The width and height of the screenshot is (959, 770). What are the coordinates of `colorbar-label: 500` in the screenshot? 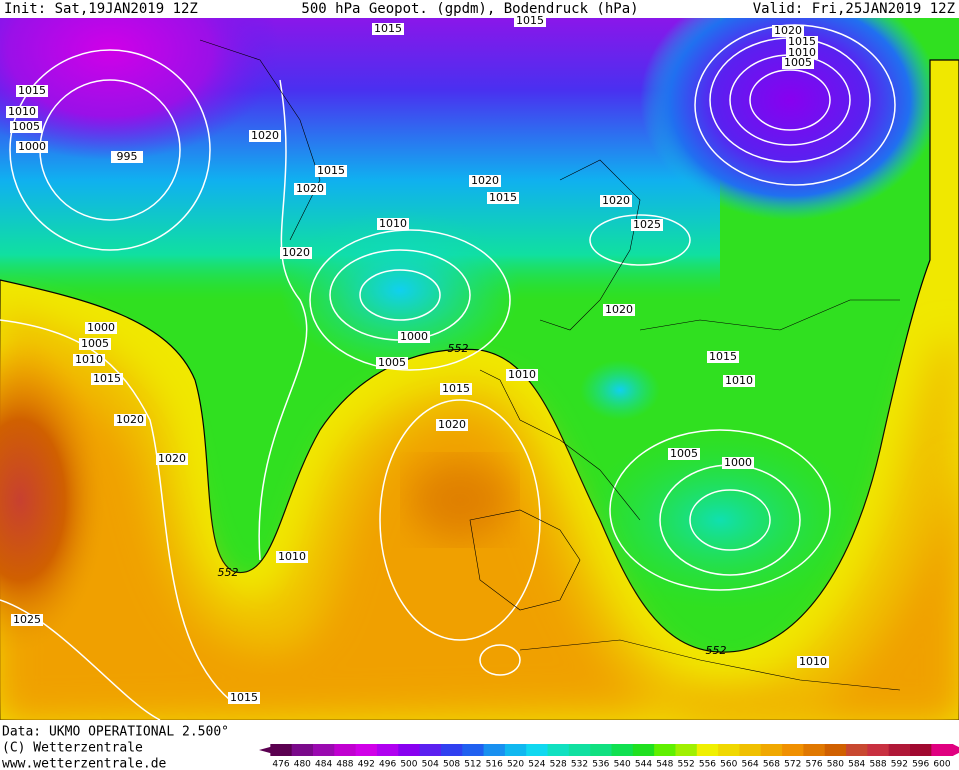 It's located at (408, 765).